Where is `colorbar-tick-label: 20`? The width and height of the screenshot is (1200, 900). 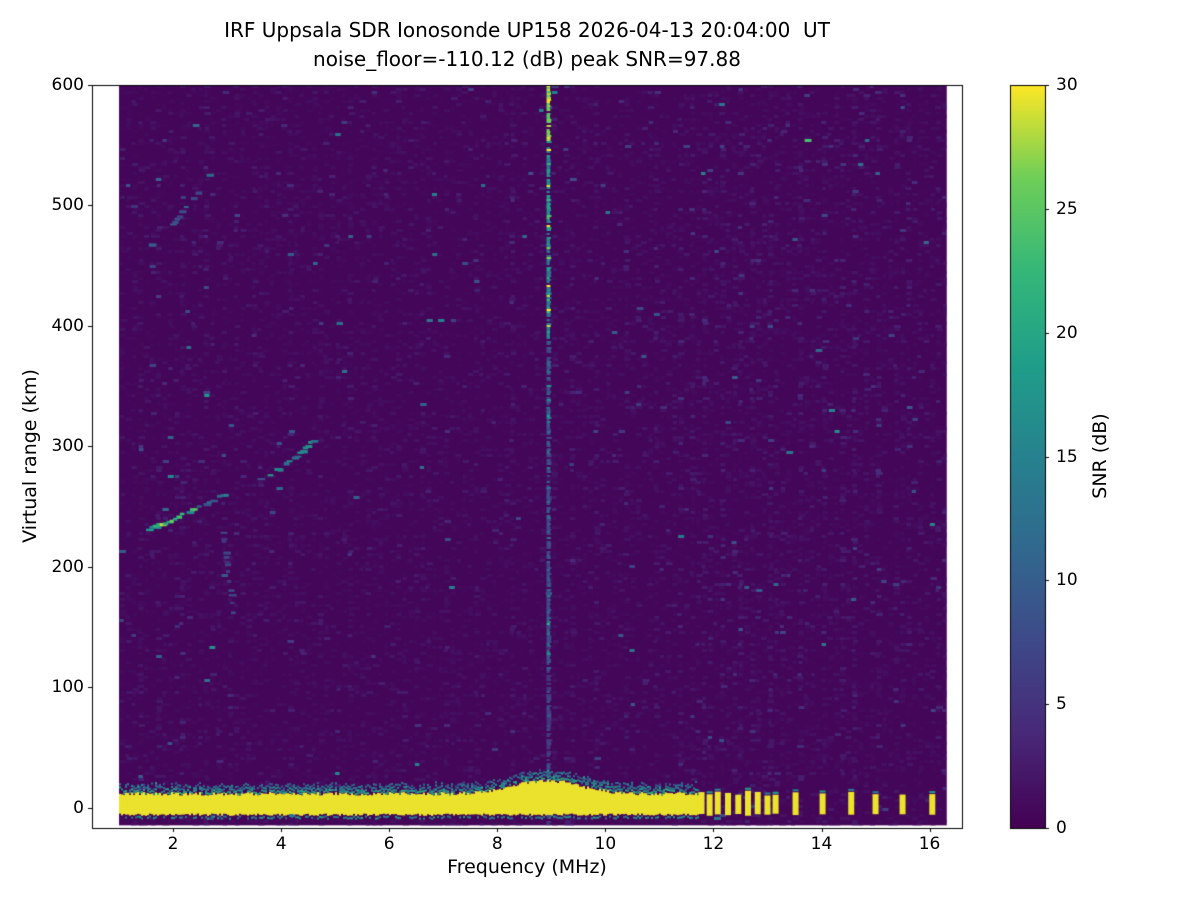 colorbar-tick-label: 20 is located at coordinates (1067, 332).